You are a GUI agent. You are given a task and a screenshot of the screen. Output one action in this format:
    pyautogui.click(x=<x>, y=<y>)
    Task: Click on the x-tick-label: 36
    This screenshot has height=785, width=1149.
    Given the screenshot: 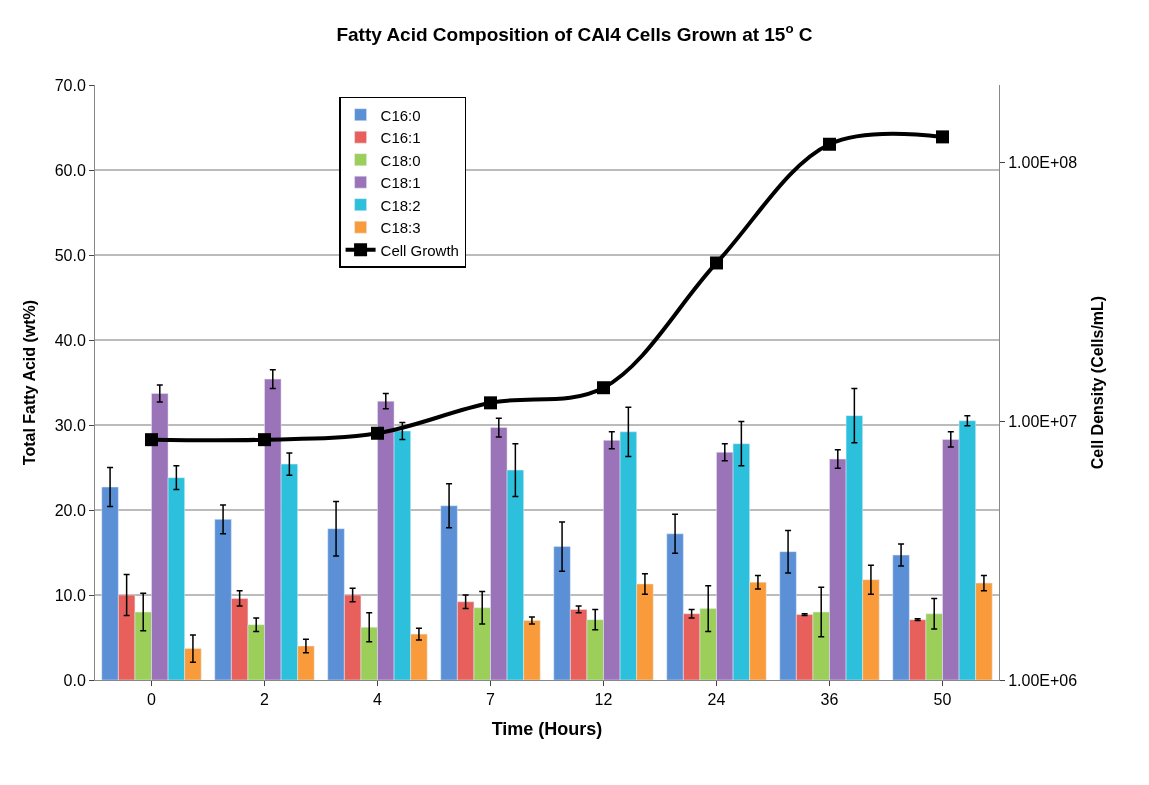 What is the action you would take?
    pyautogui.click(x=829, y=700)
    